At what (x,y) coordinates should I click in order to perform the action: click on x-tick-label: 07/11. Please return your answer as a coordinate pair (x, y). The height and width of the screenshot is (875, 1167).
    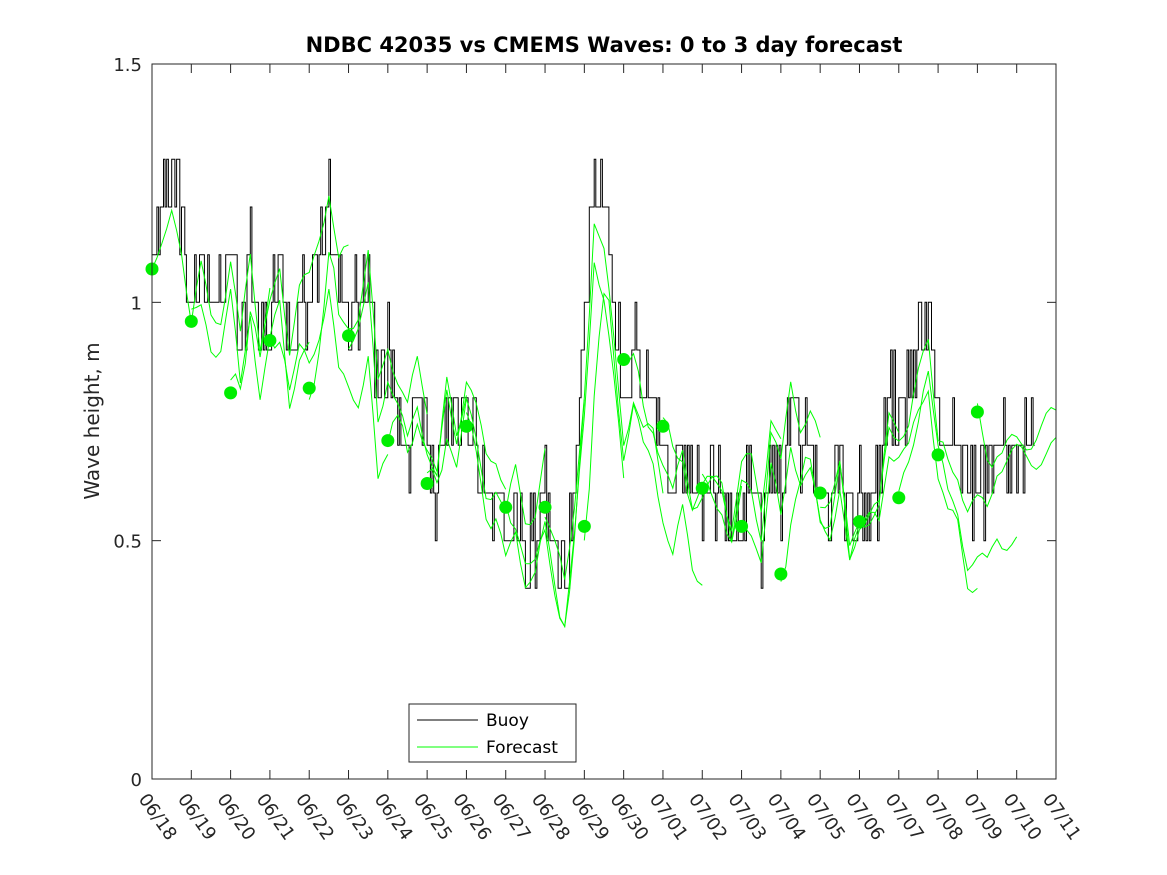
    Looking at the image, I should click on (1061, 817).